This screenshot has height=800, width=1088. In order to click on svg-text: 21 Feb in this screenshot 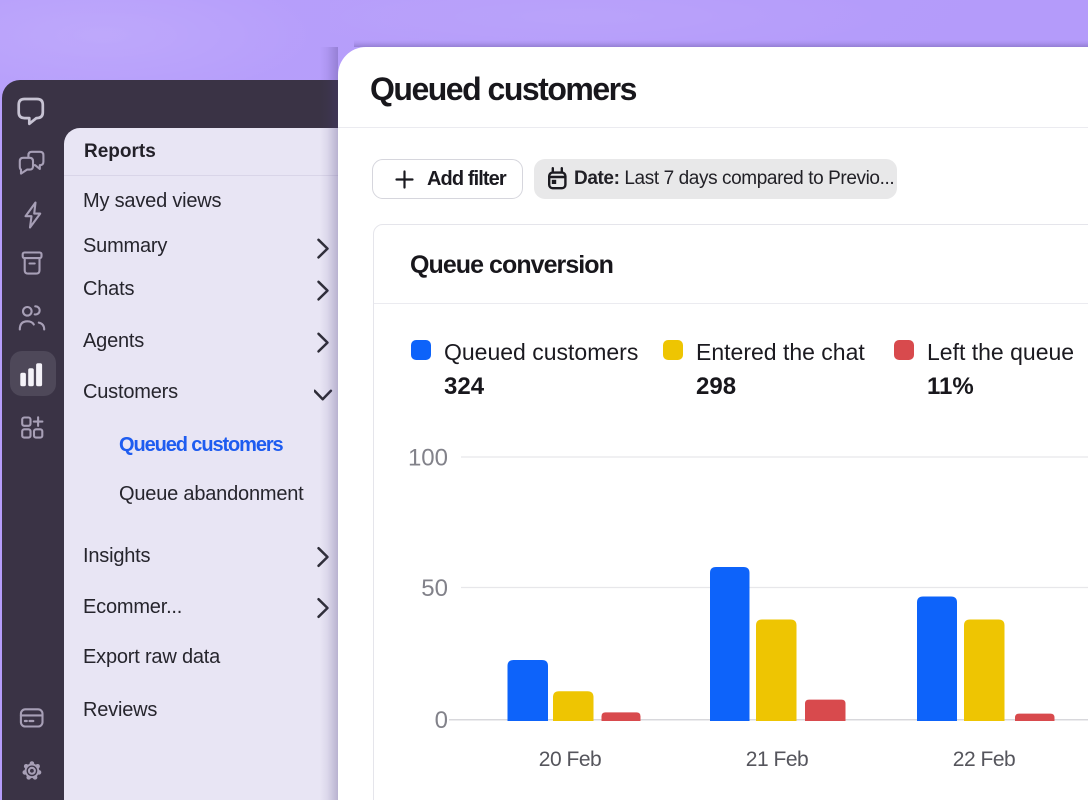, I will do `click(777, 759)`.